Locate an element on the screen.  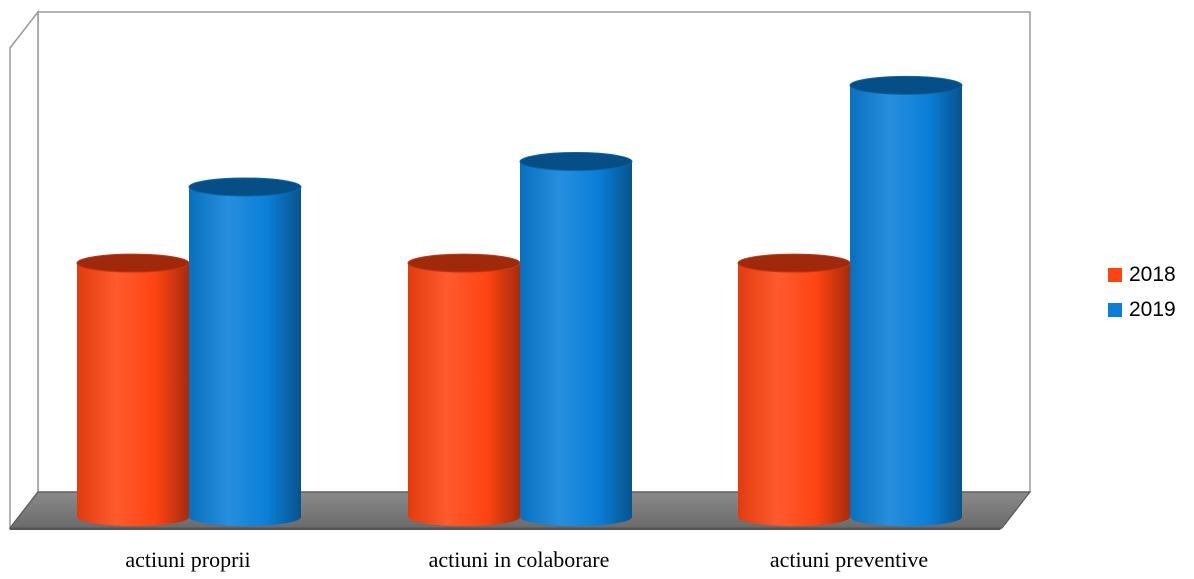
floor-edge is located at coordinates (506, 529).